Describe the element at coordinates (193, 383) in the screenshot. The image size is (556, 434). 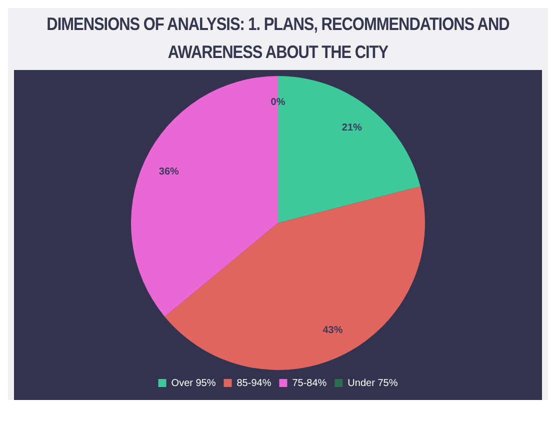
I see `legend-label: Over 95%` at that location.